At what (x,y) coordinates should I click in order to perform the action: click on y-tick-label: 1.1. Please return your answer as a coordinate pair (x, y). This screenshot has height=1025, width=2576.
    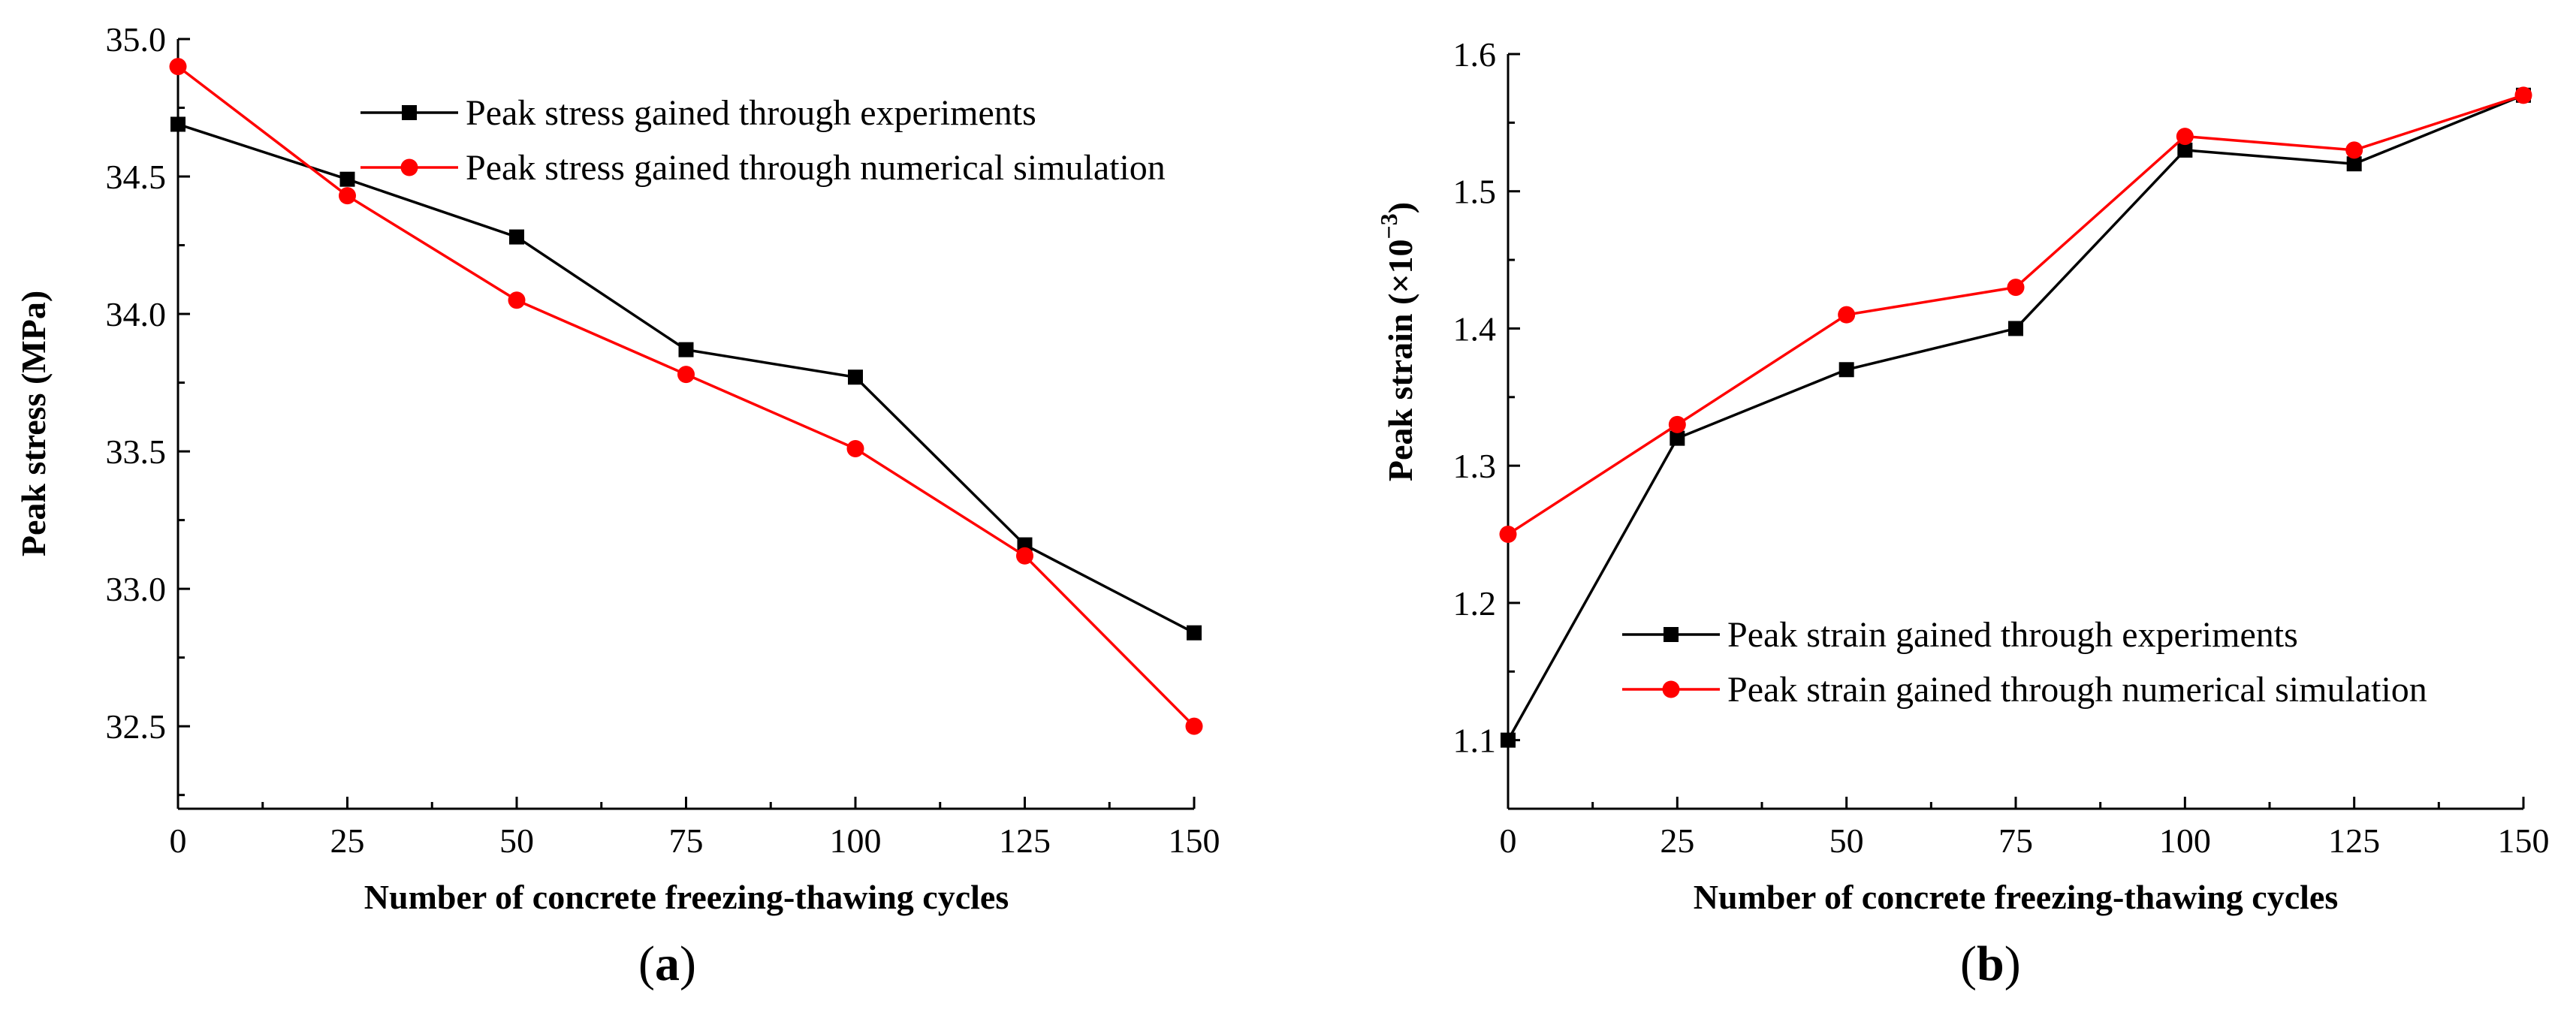
    Looking at the image, I should click on (1475, 741).